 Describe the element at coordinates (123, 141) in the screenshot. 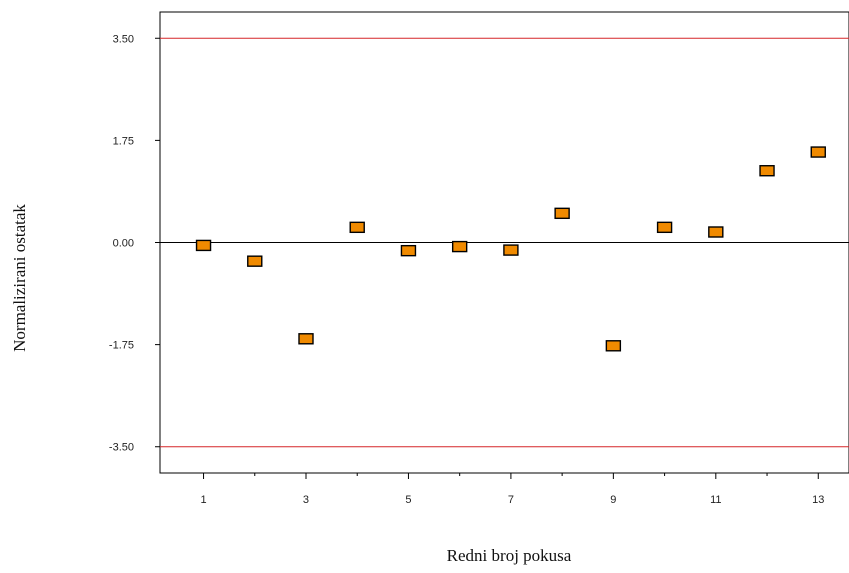

I see `y-tick-label: 1.75` at that location.